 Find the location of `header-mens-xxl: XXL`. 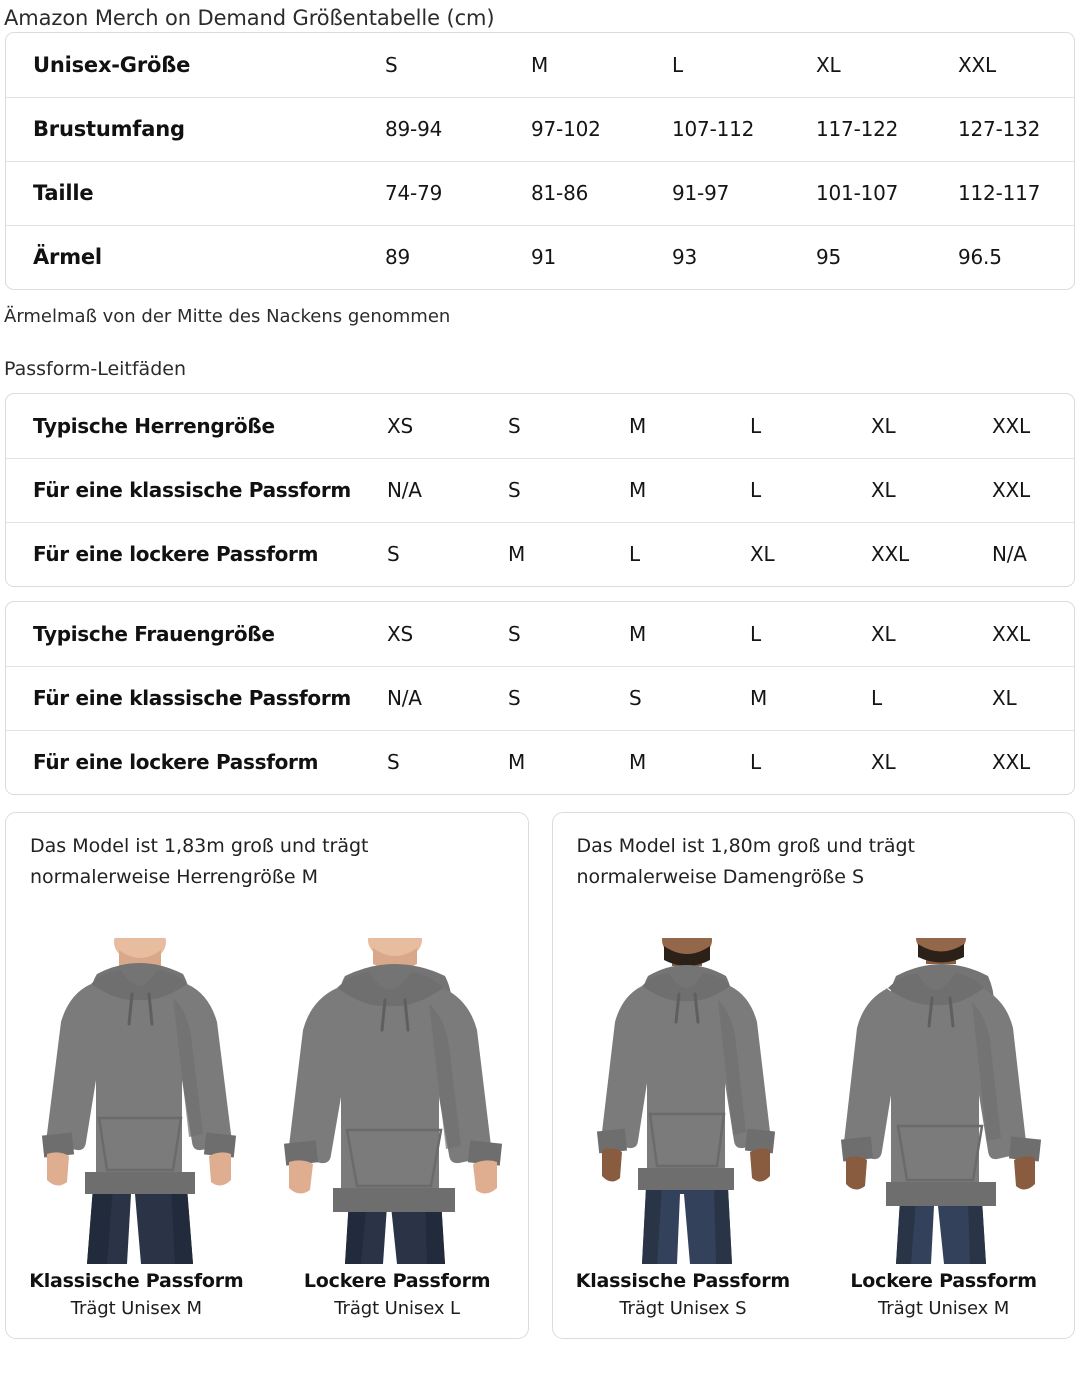

header-mens-xxl: XXL is located at coordinates (1011, 425).